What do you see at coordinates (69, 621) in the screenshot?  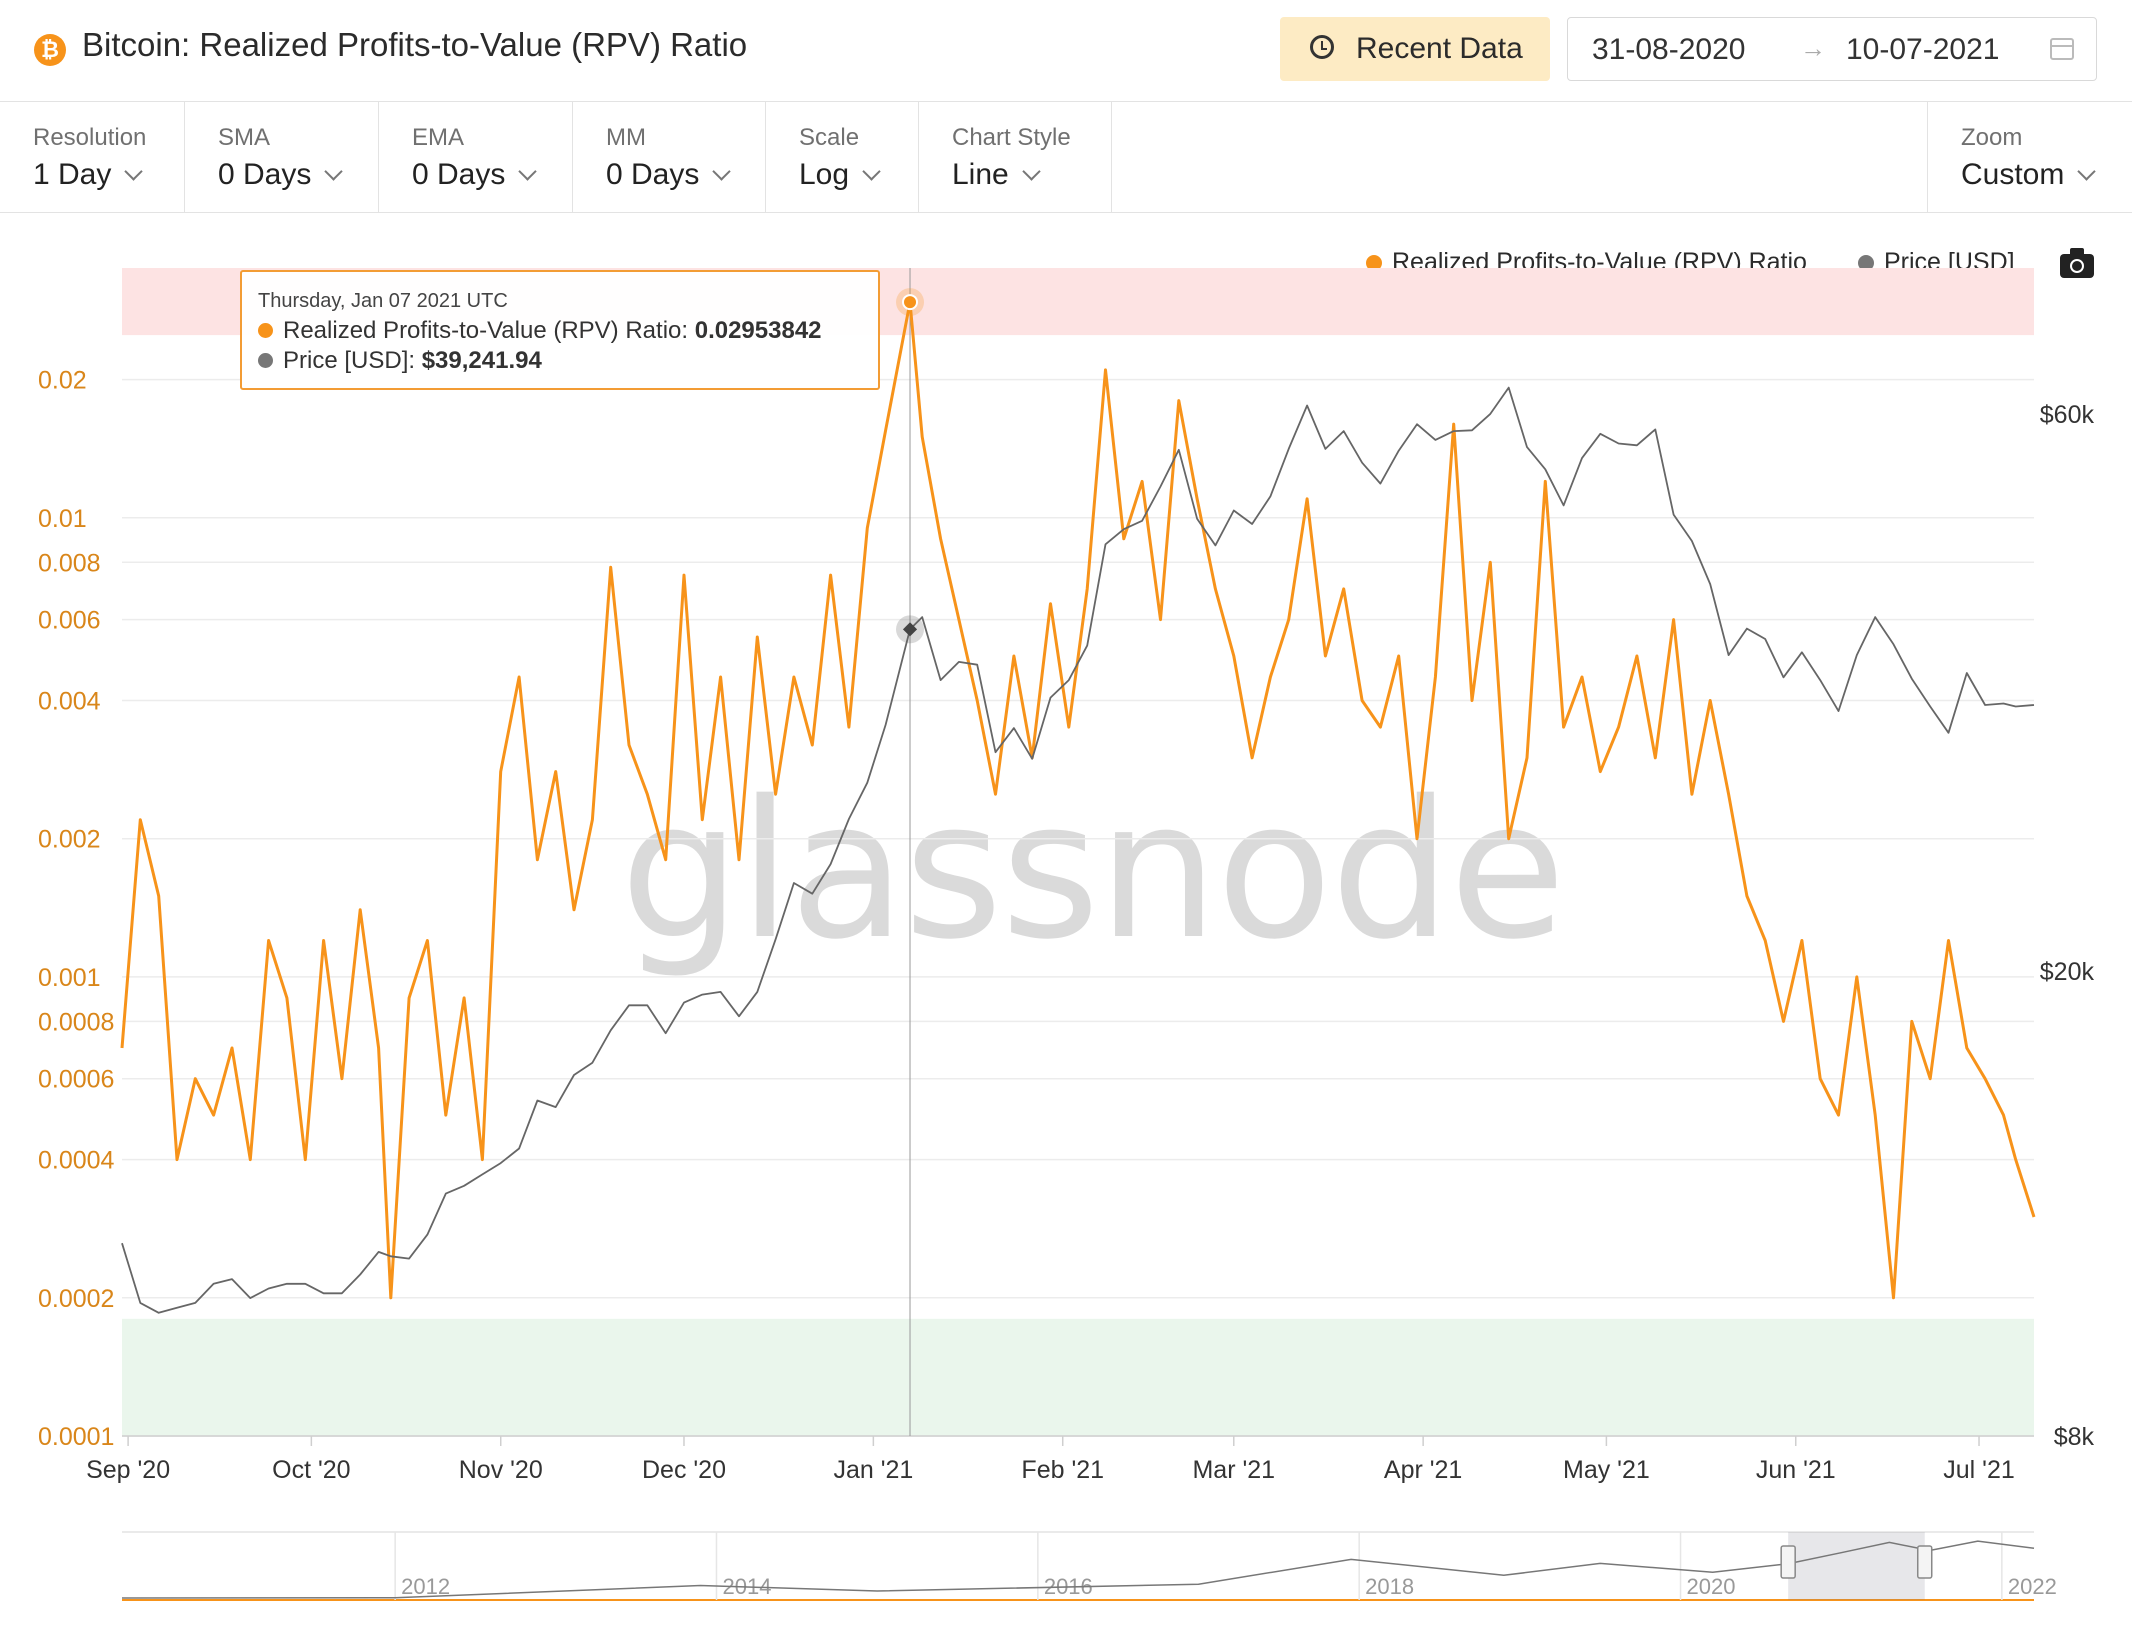 I see `y-left-tick-label: 0.006` at bounding box center [69, 621].